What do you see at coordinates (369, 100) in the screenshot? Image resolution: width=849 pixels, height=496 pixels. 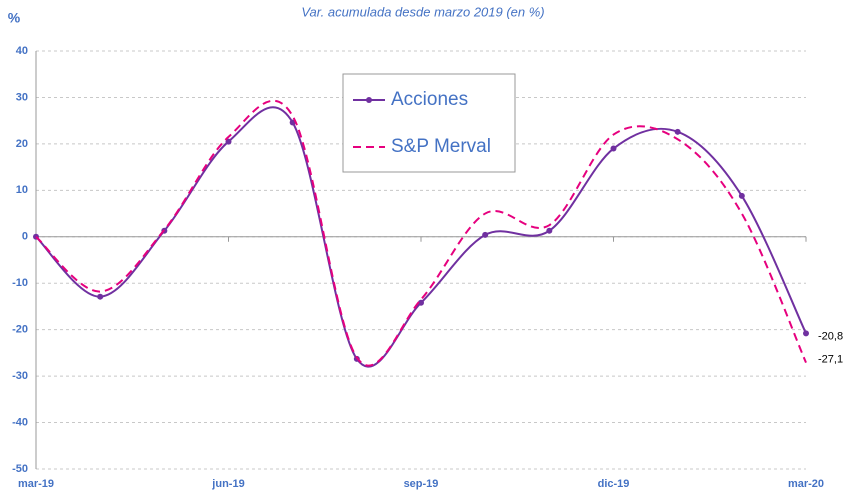 I see `legend-marker` at bounding box center [369, 100].